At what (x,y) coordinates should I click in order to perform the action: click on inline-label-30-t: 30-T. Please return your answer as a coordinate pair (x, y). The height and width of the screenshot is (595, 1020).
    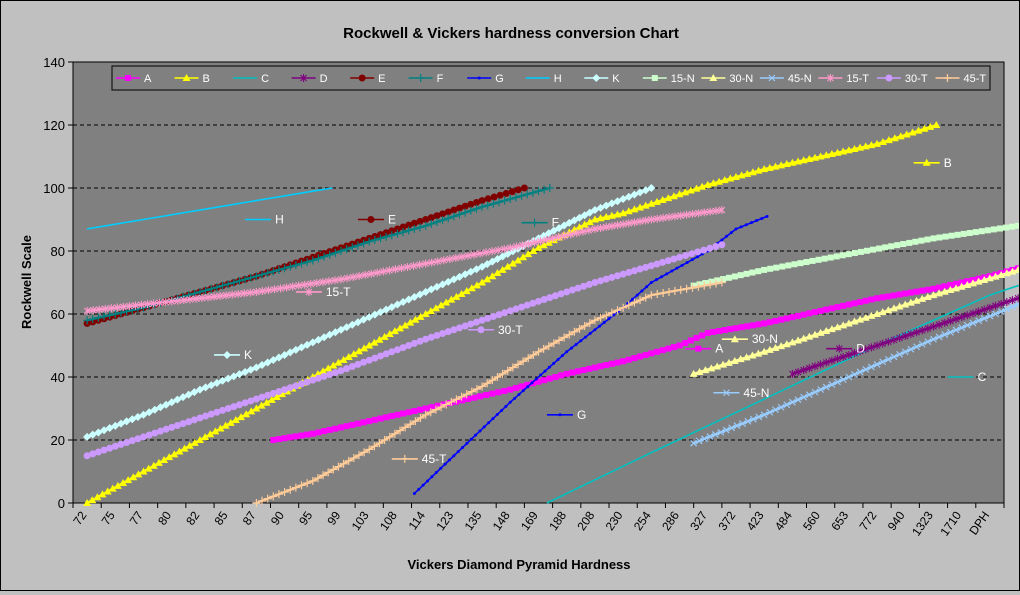
    Looking at the image, I should click on (495, 330).